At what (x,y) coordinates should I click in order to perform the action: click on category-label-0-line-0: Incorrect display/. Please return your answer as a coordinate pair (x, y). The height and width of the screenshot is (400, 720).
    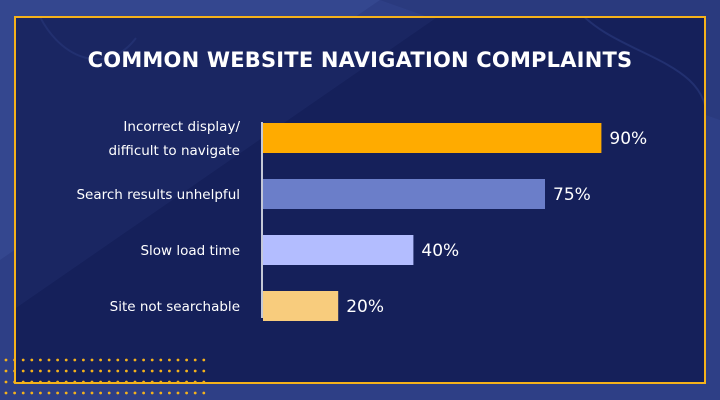
    Looking at the image, I should click on (181, 127).